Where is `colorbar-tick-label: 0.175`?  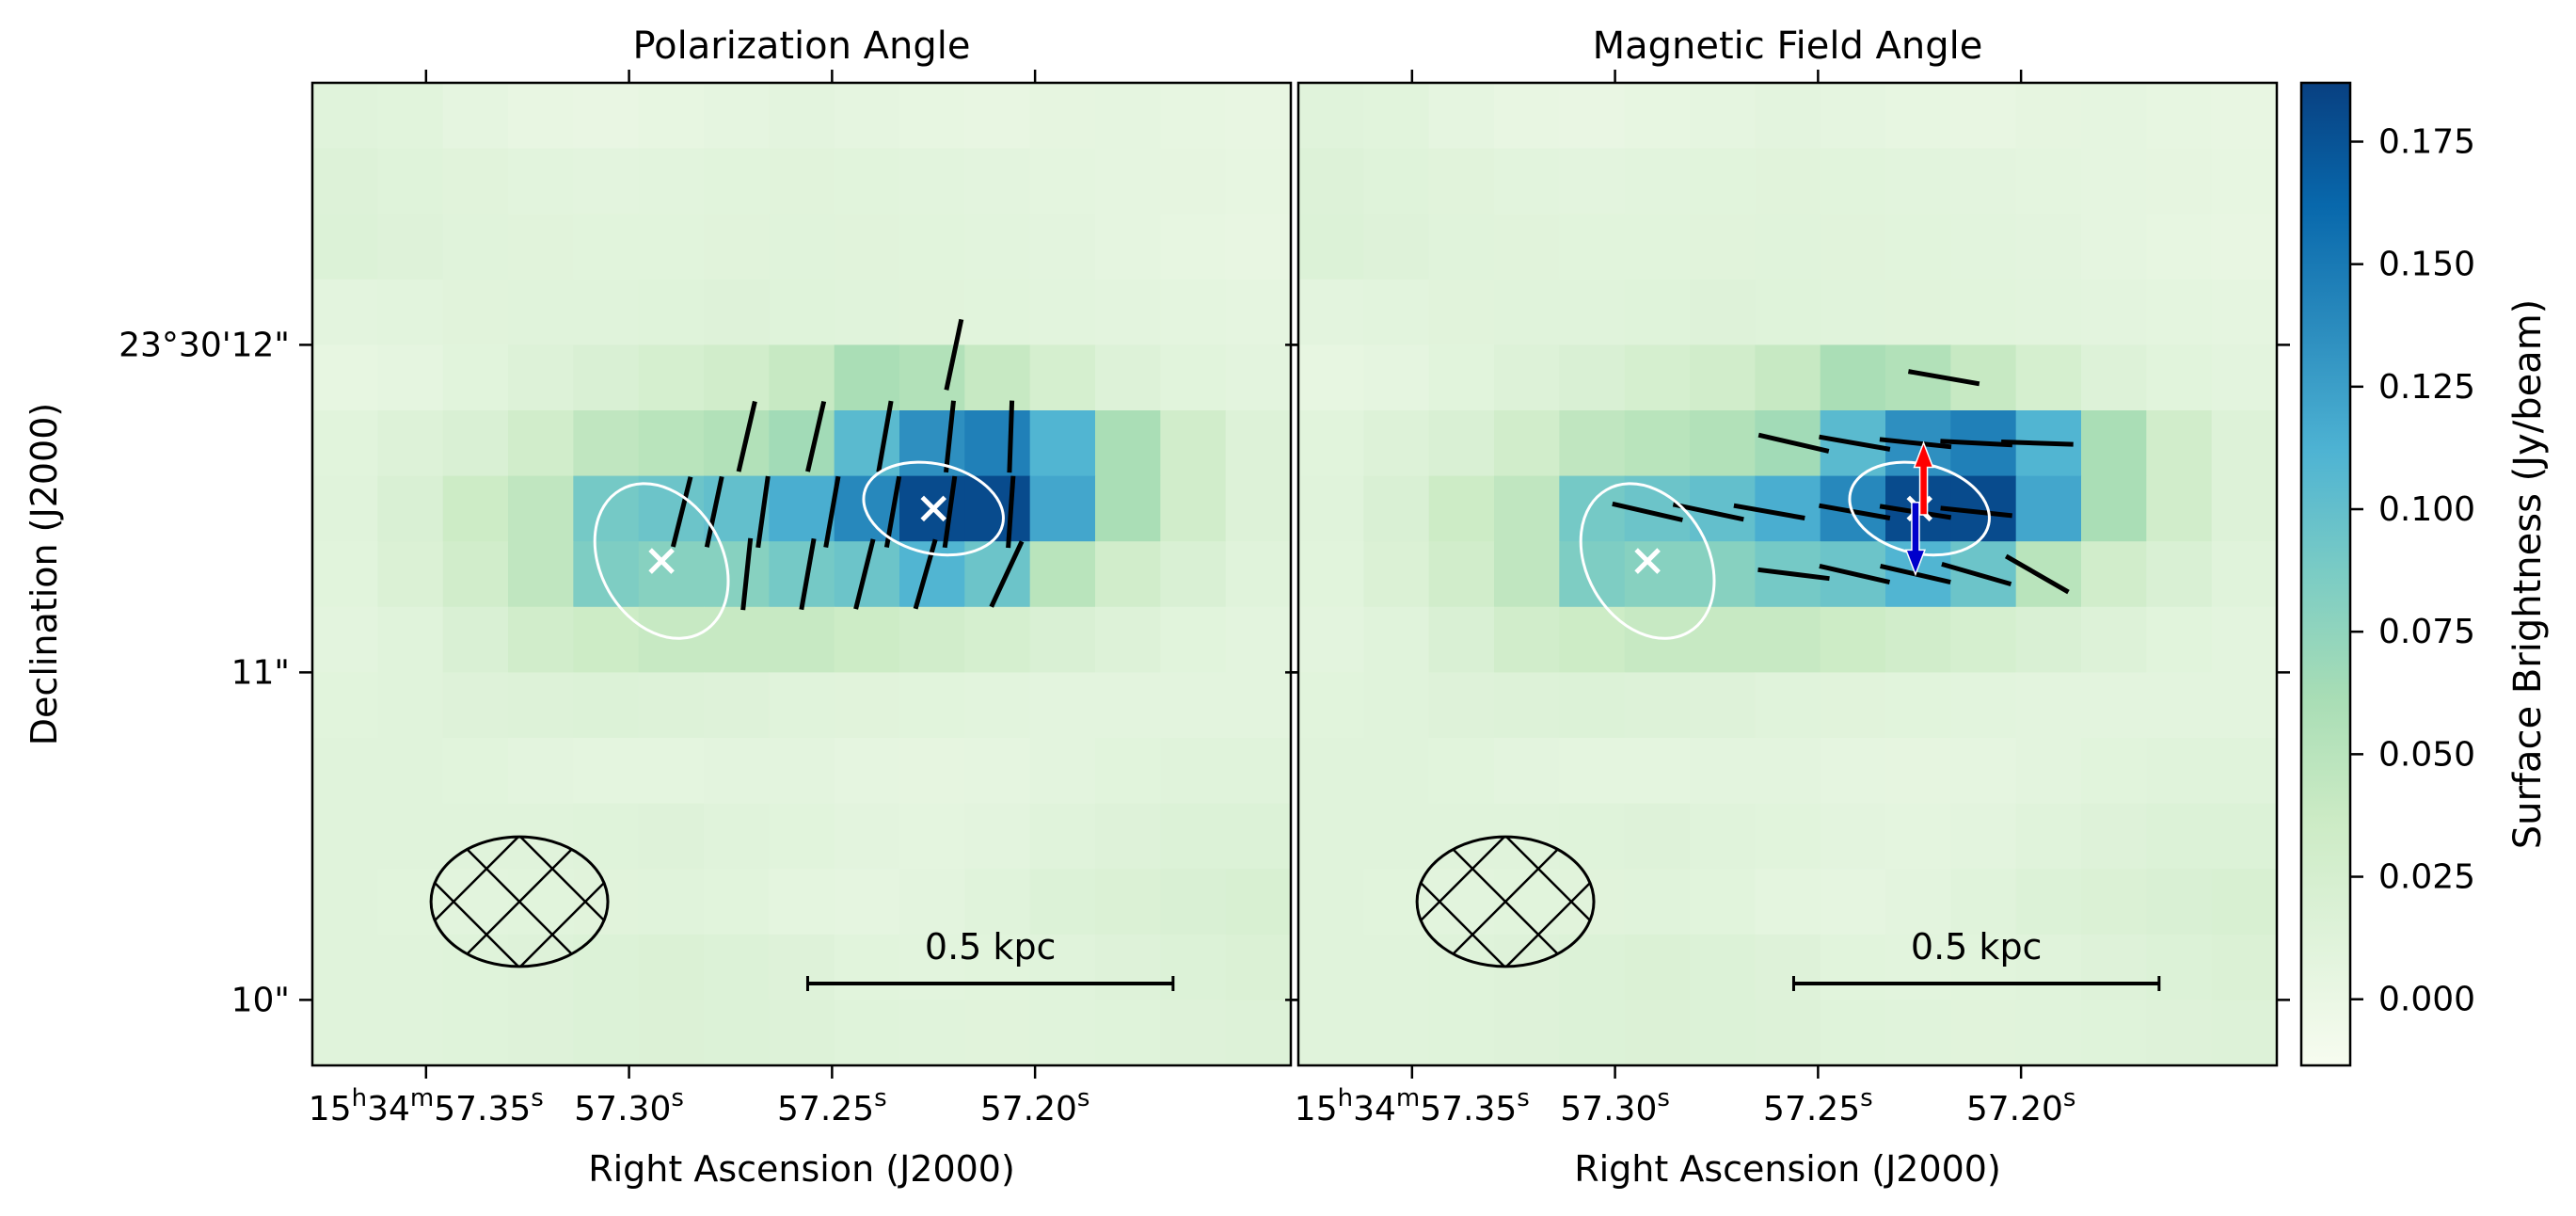 colorbar-tick-label: 0.175 is located at coordinates (2427, 141).